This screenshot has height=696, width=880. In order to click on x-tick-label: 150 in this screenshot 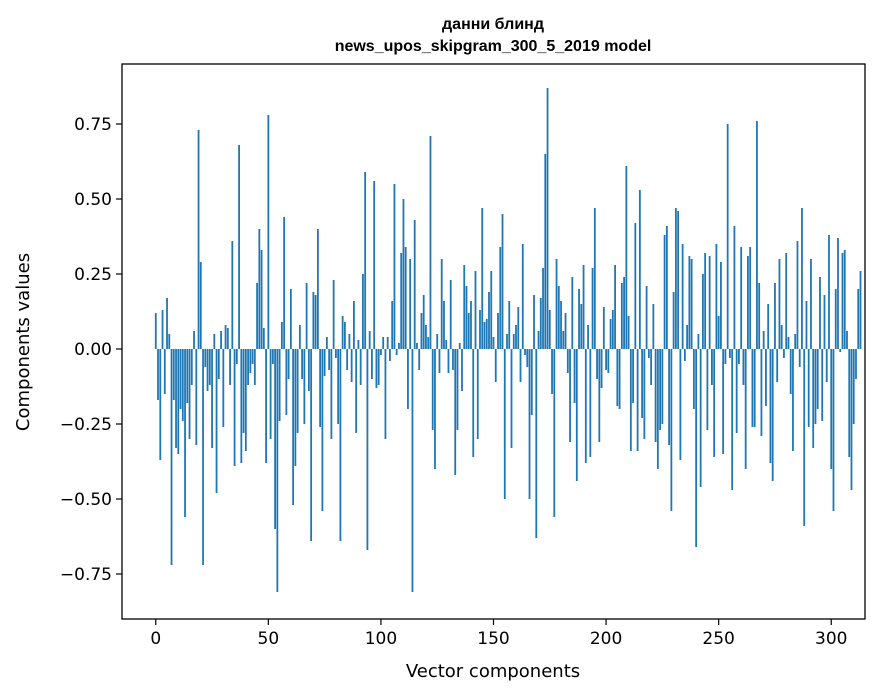, I will do `click(493, 639)`.